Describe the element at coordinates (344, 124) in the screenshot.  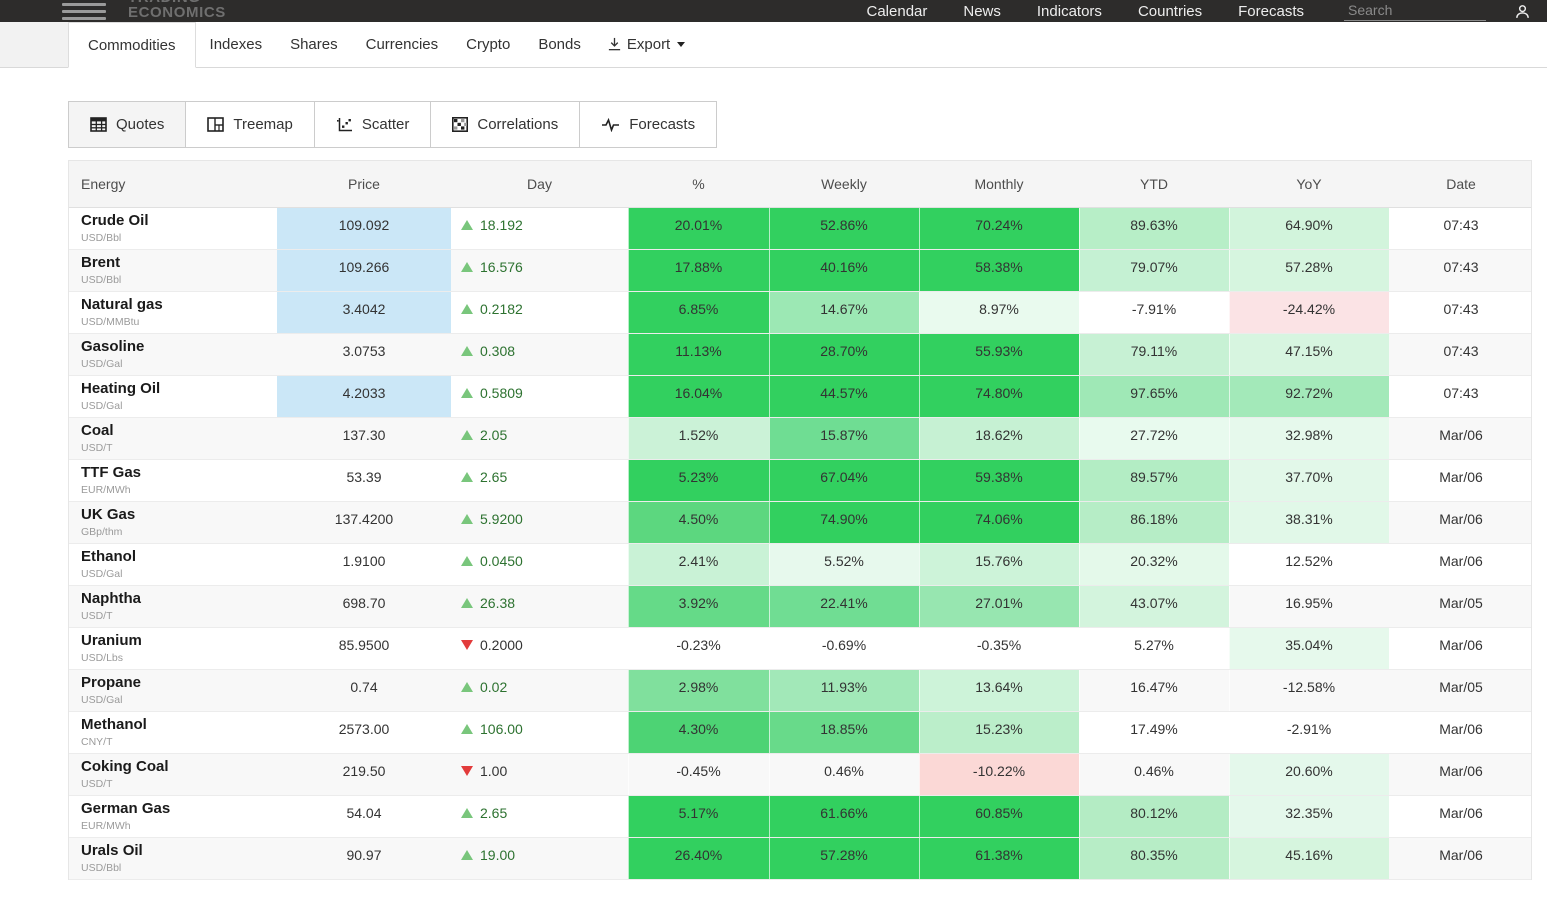
I see `scatter-icon` at that location.